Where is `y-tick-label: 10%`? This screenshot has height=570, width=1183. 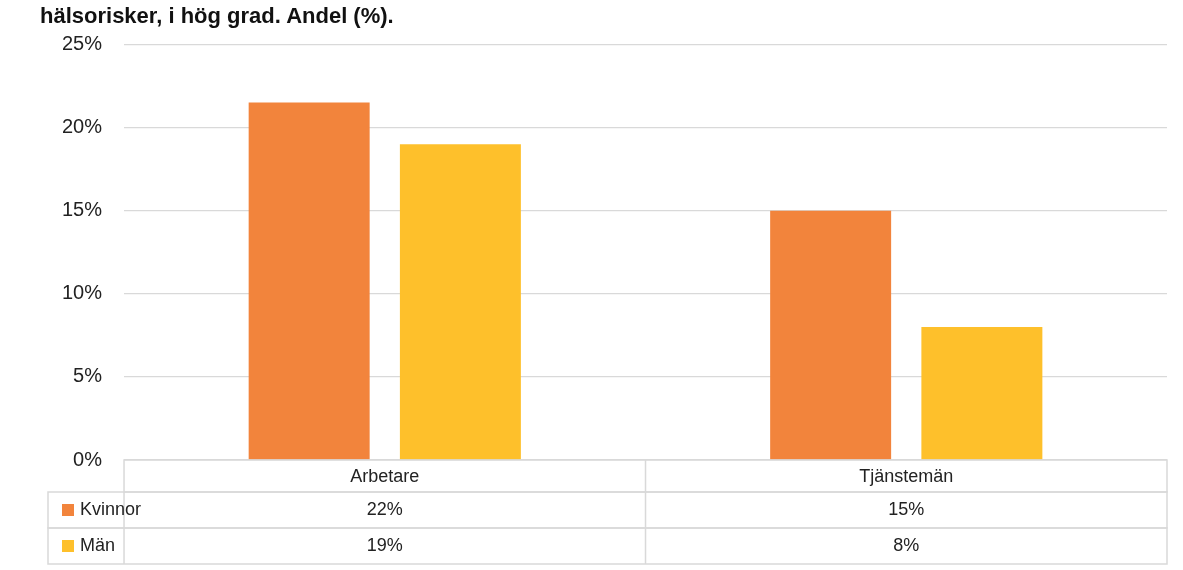 y-tick-label: 10% is located at coordinates (82, 292).